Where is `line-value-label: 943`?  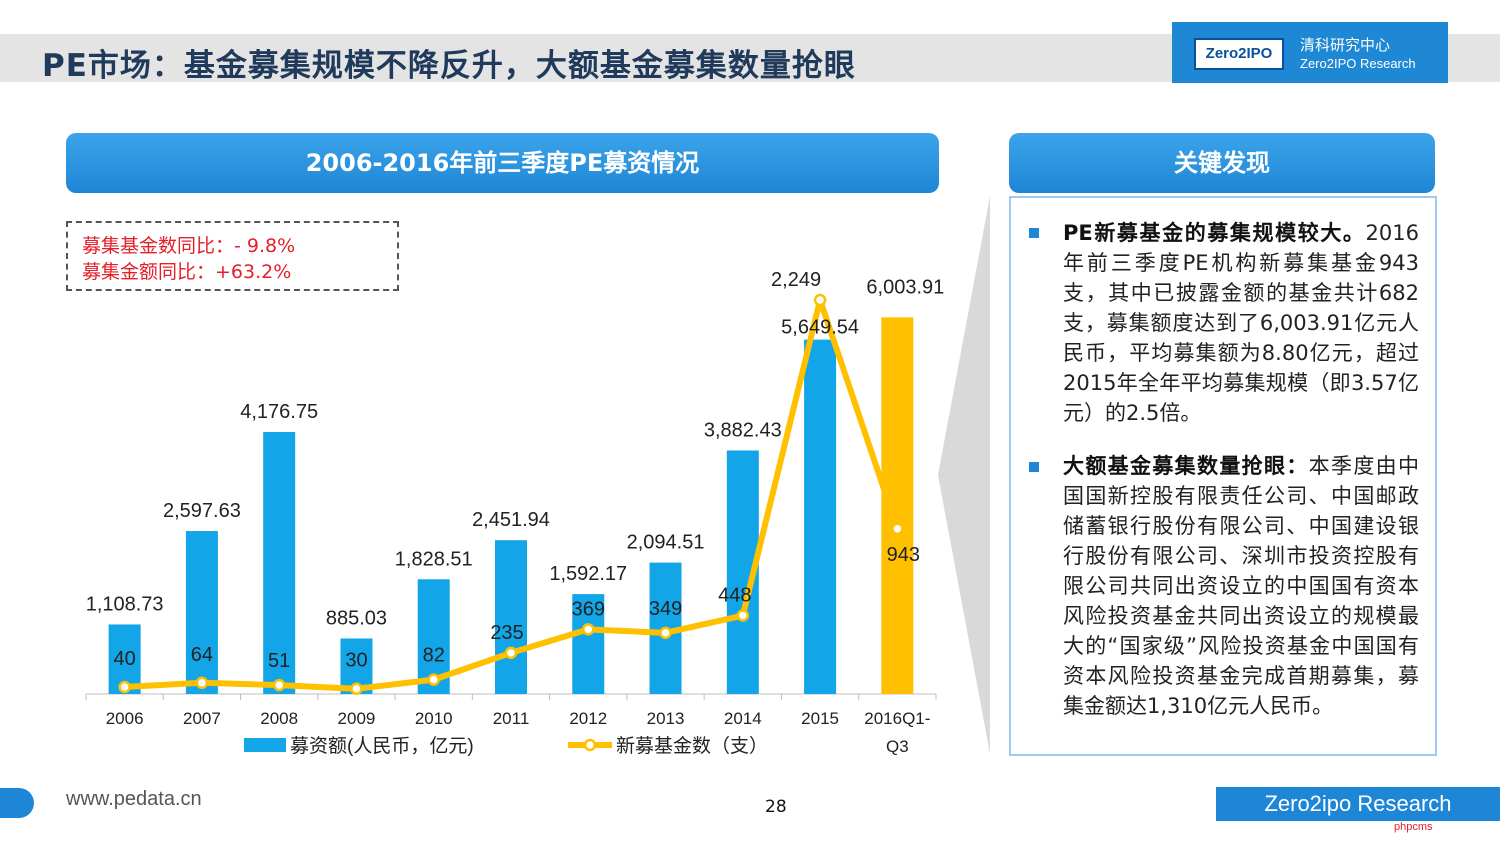 line-value-label: 943 is located at coordinates (903, 555).